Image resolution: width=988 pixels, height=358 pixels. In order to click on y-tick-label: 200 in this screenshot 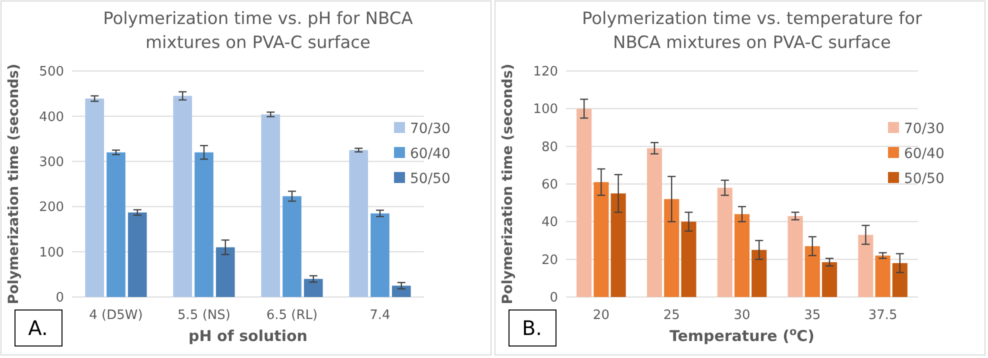, I will do `click(51, 208)`.